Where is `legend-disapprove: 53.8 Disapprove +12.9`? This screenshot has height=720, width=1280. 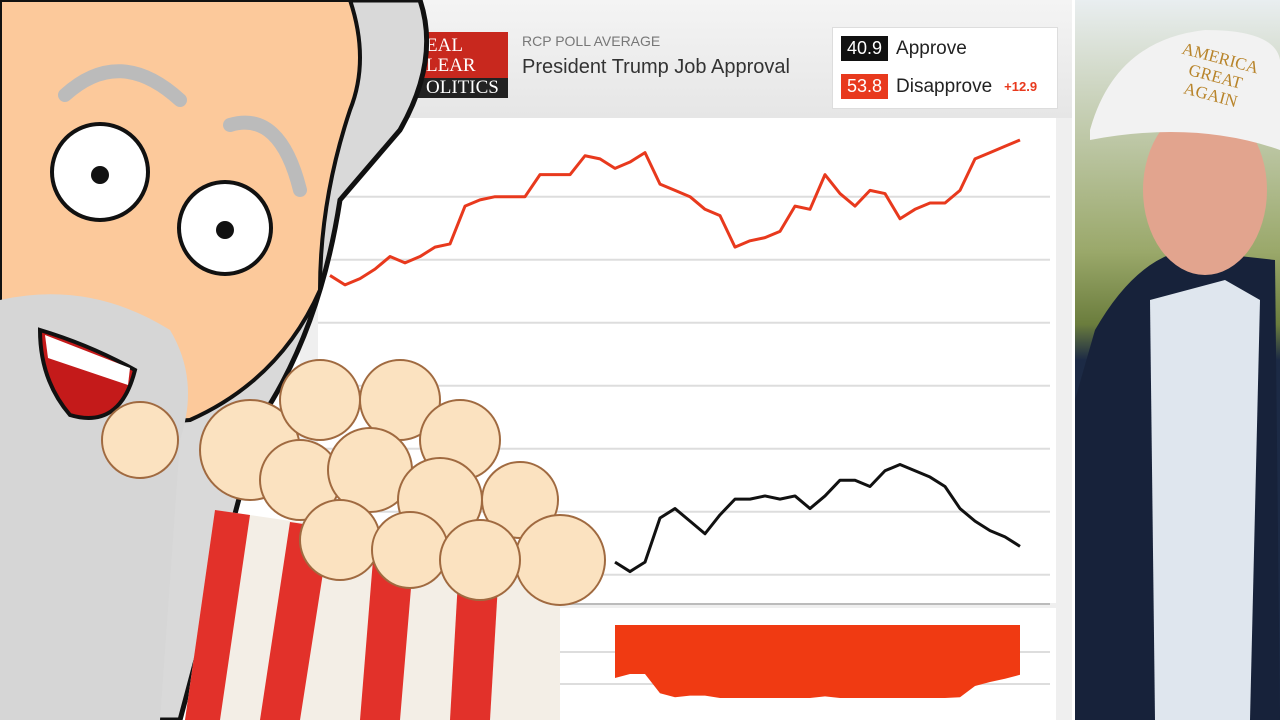
legend-disapprove: 53.8 Disapprove +12.9 is located at coordinates (939, 86).